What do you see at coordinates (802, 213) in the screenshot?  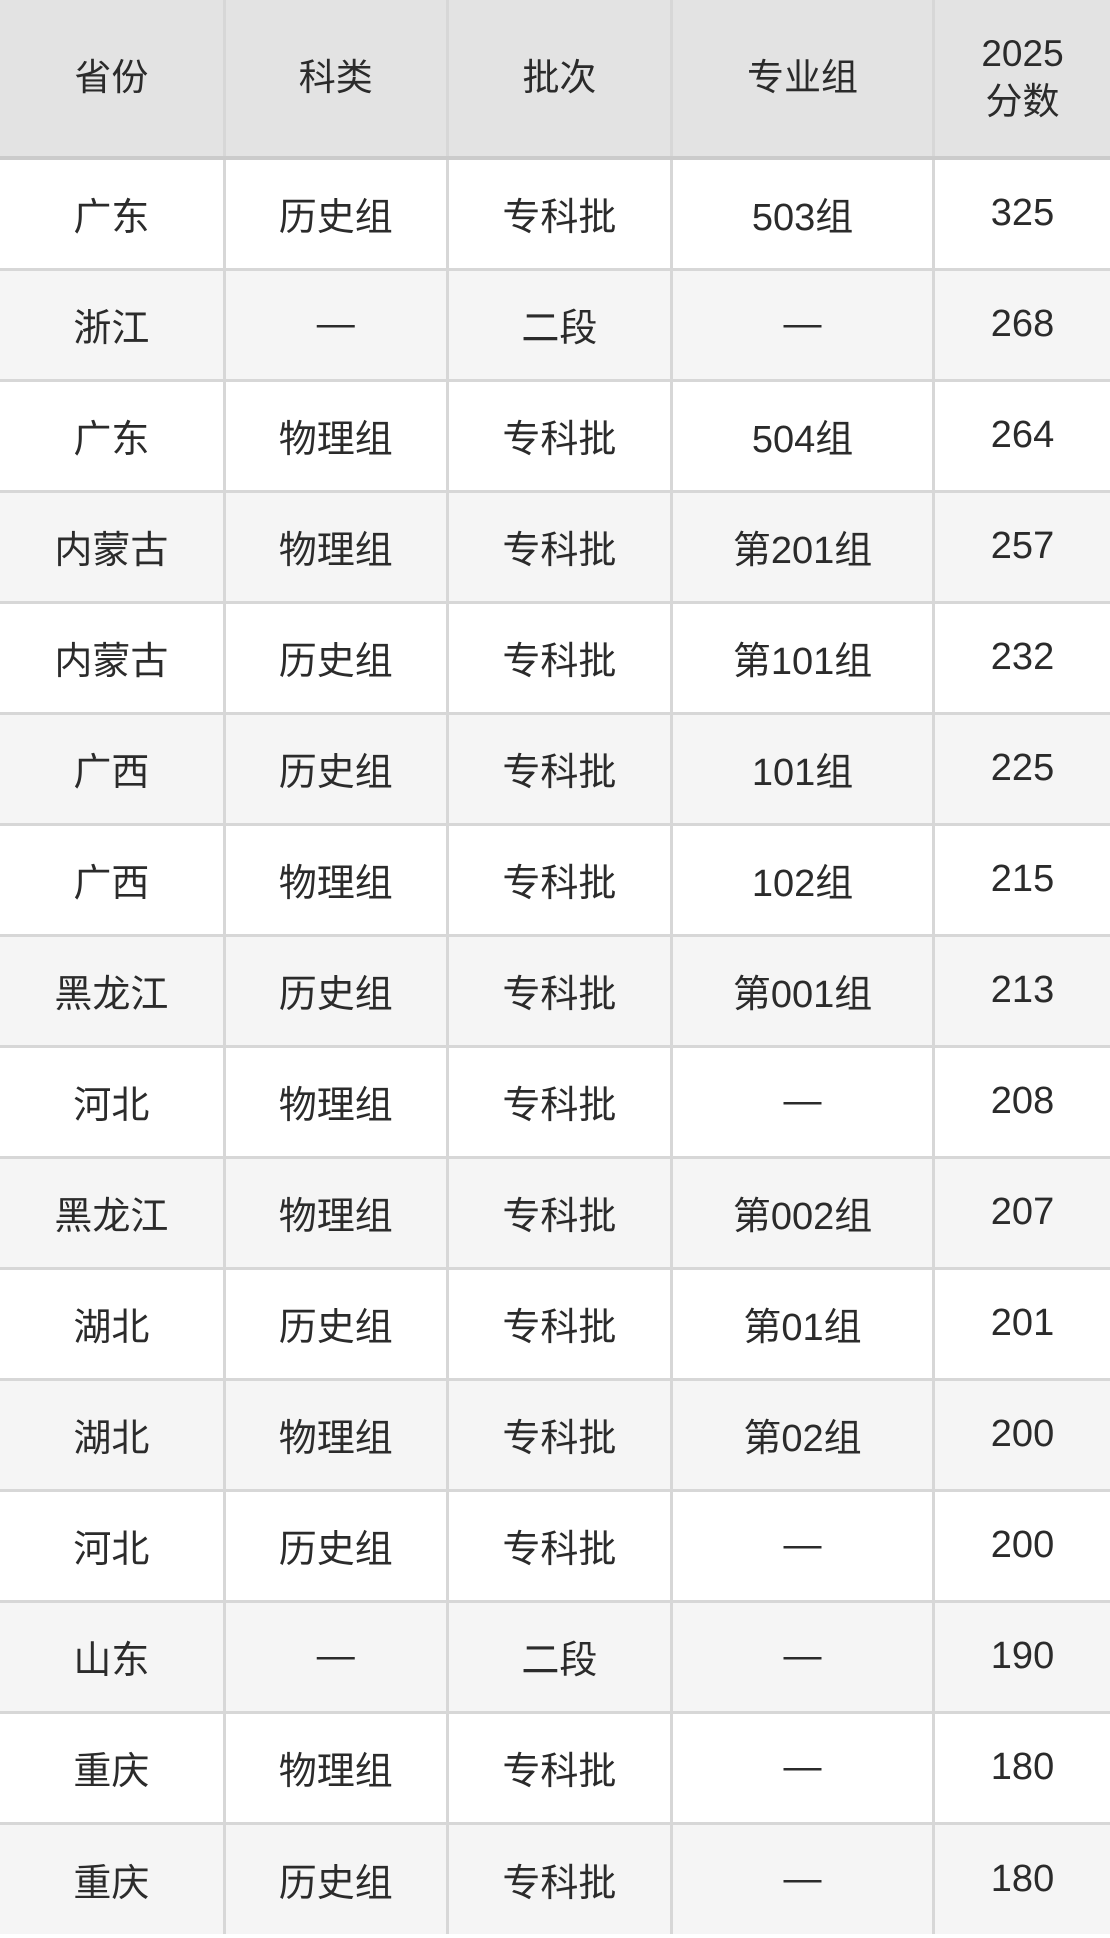 I see `cell-major-group: 503组` at bounding box center [802, 213].